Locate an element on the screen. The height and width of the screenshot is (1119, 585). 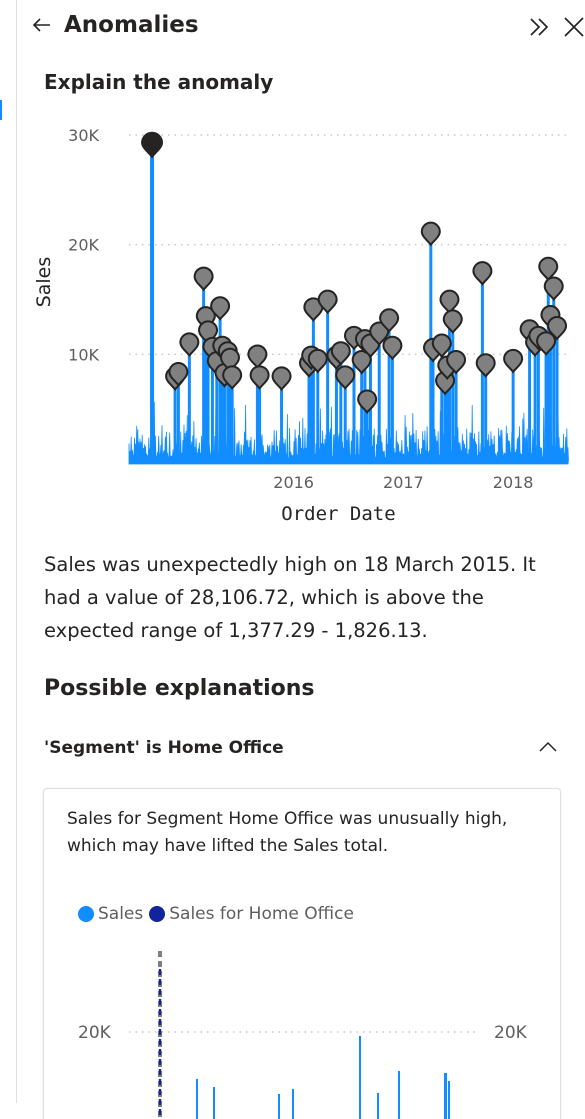
x-axis-title: Order Date is located at coordinates (338, 514).